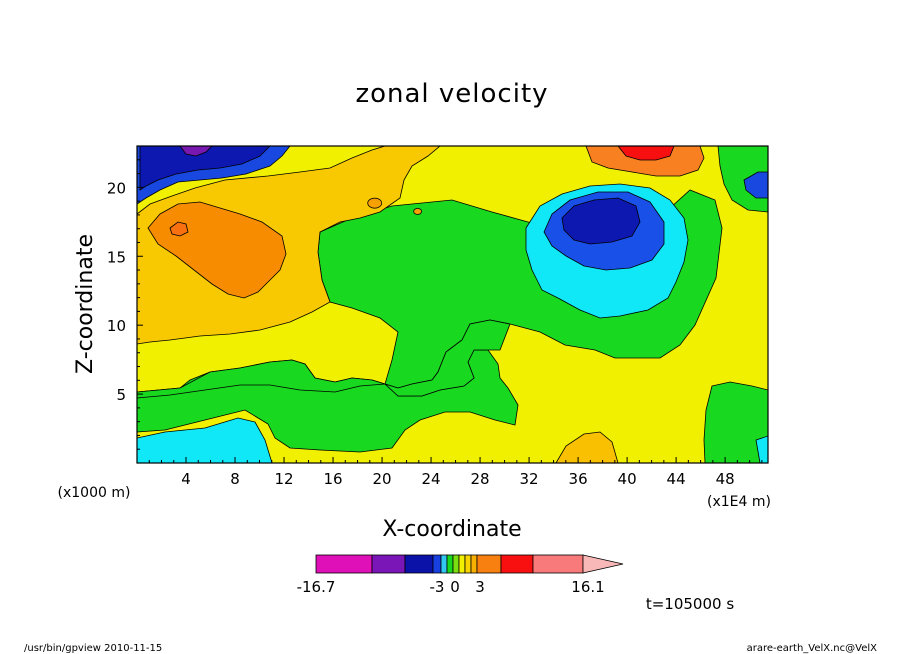  I want to click on x-tick-label: 32, so click(529, 479).